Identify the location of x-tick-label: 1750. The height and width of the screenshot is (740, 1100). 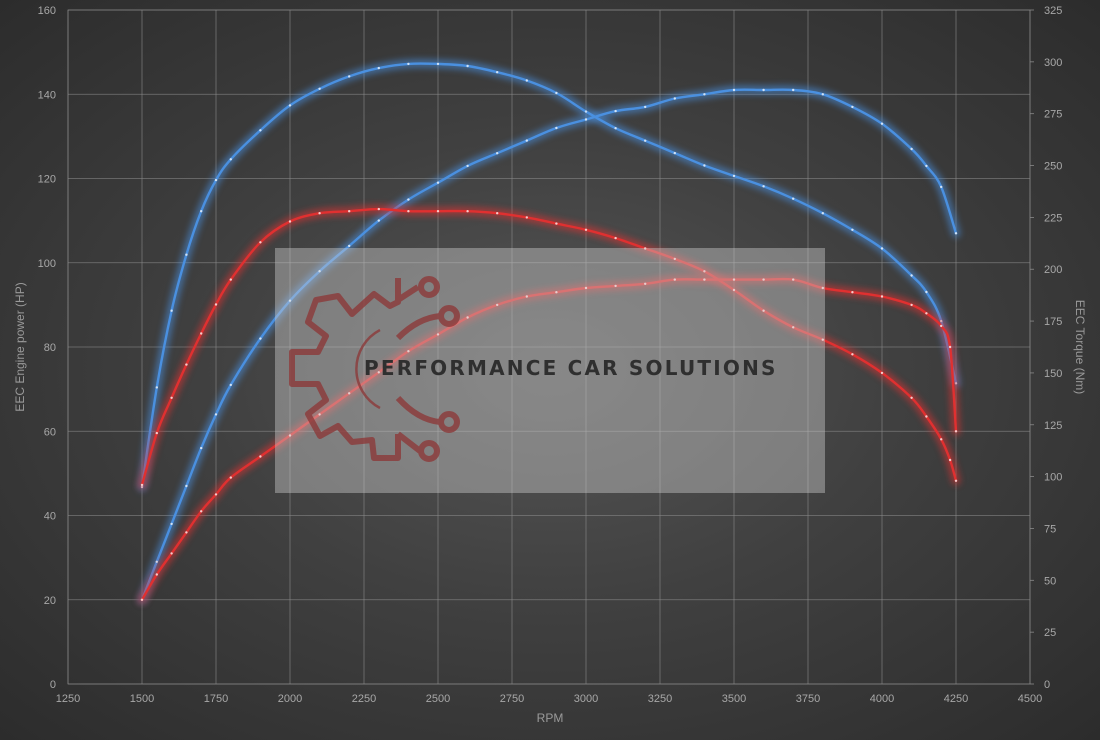
(216, 699).